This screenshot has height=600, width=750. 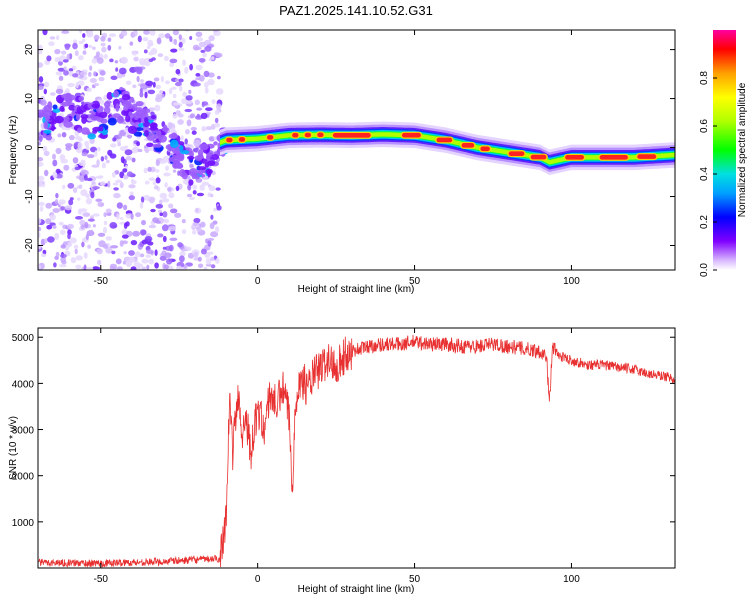 What do you see at coordinates (258, 281) in the screenshot?
I see `spectrogram-xtick-label: 0` at bounding box center [258, 281].